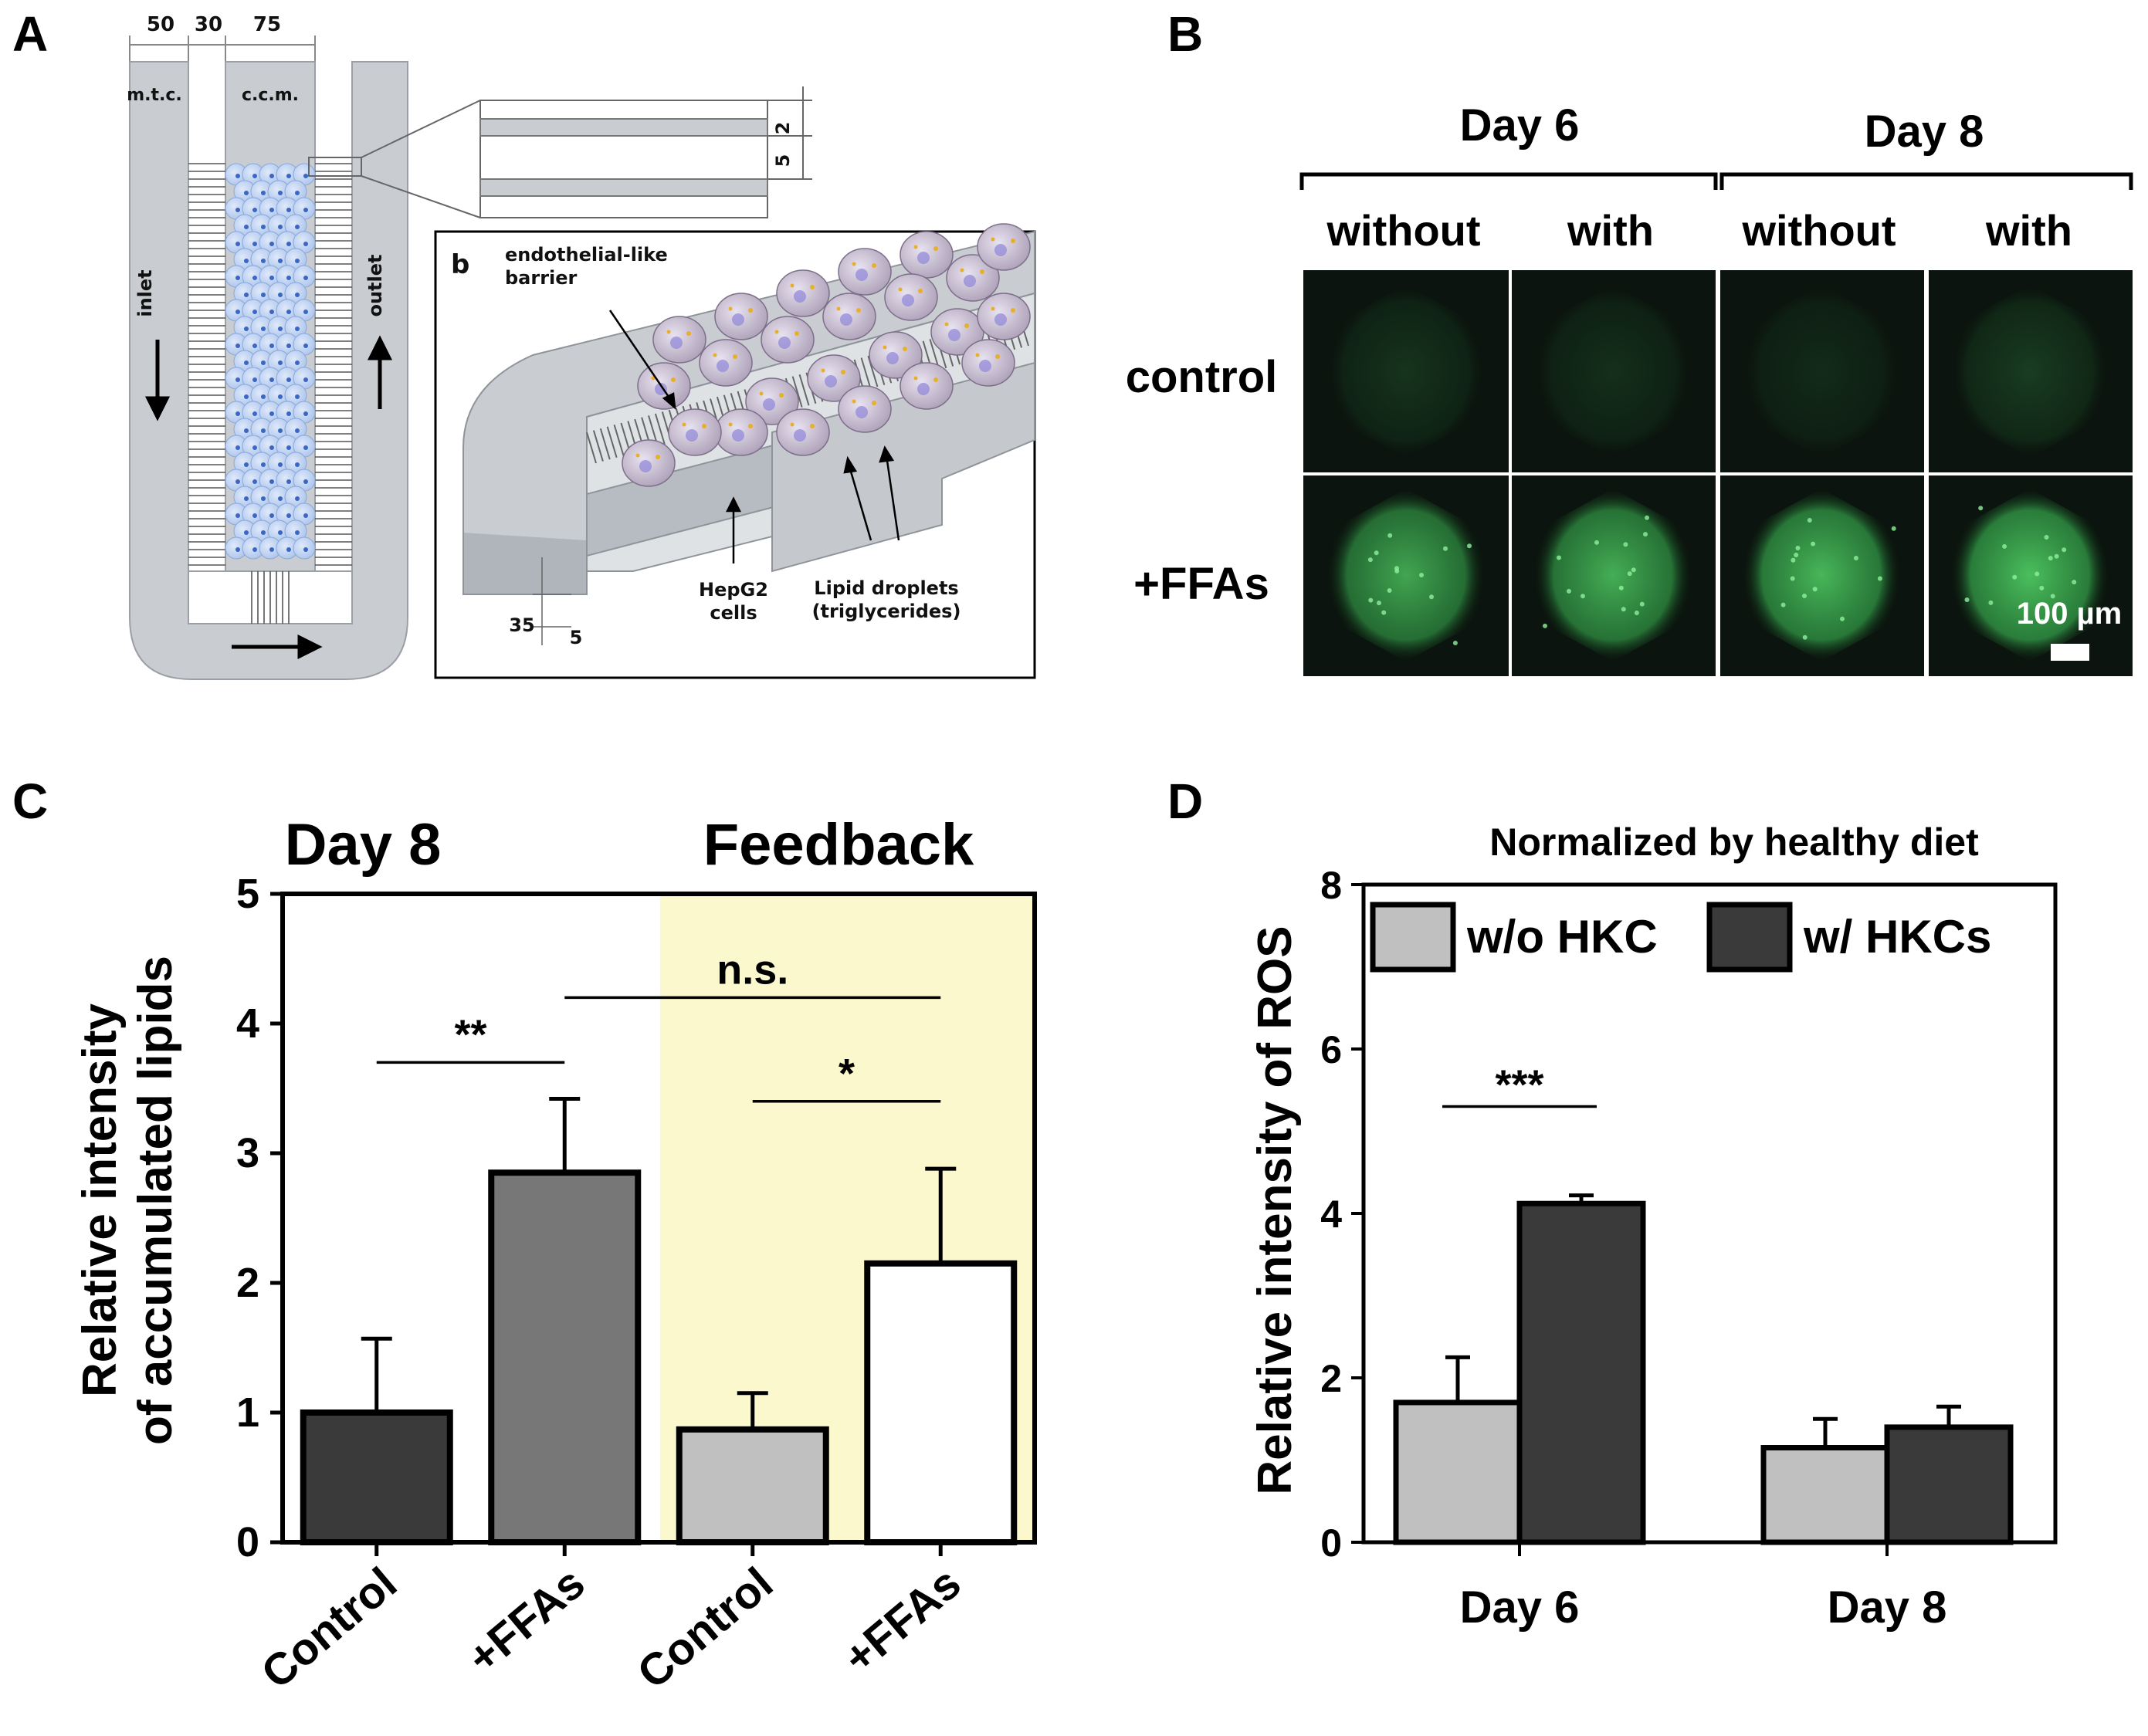 The height and width of the screenshot is (1736, 2148). Describe the element at coordinates (270, 96) in the screenshot. I see `ccm-label: c.c.m.` at that location.